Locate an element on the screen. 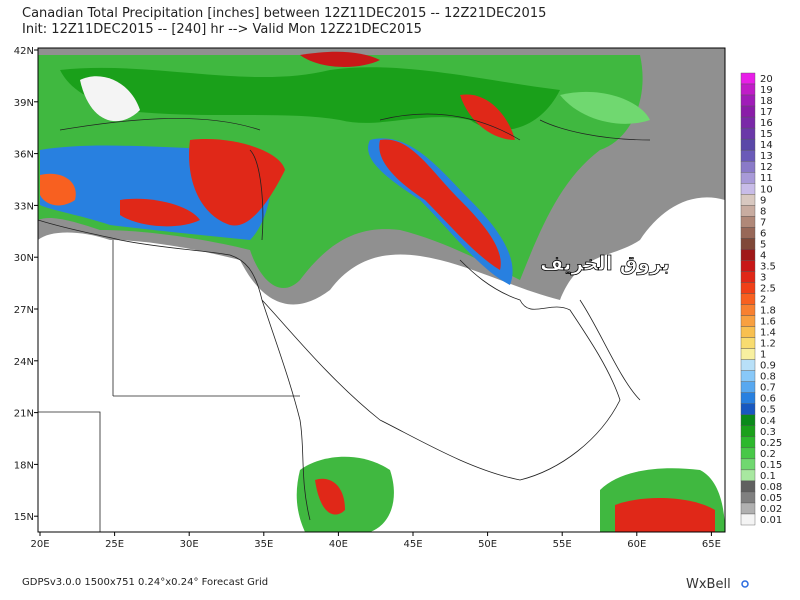  colorbar-label: 3.5 is located at coordinates (768, 266).